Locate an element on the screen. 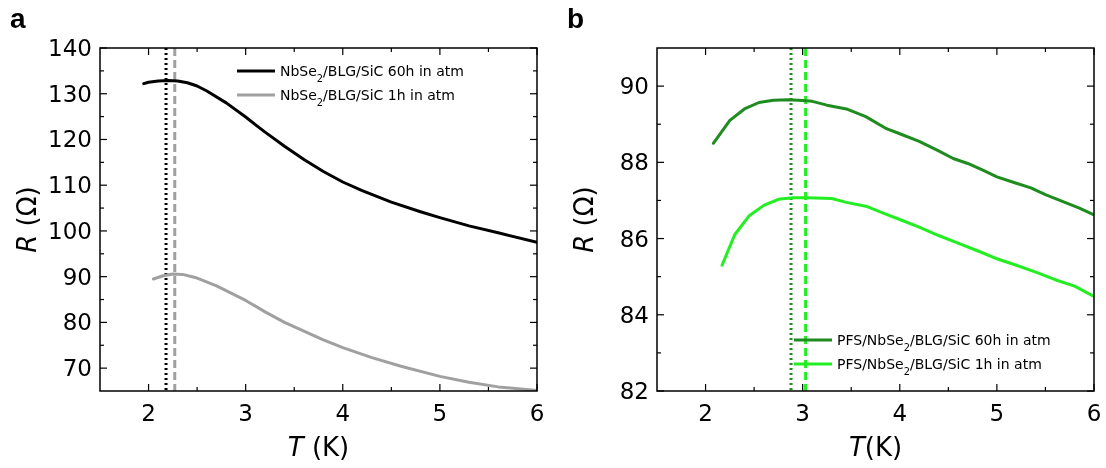  y-tick-label: 130 is located at coordinates (70, 93).